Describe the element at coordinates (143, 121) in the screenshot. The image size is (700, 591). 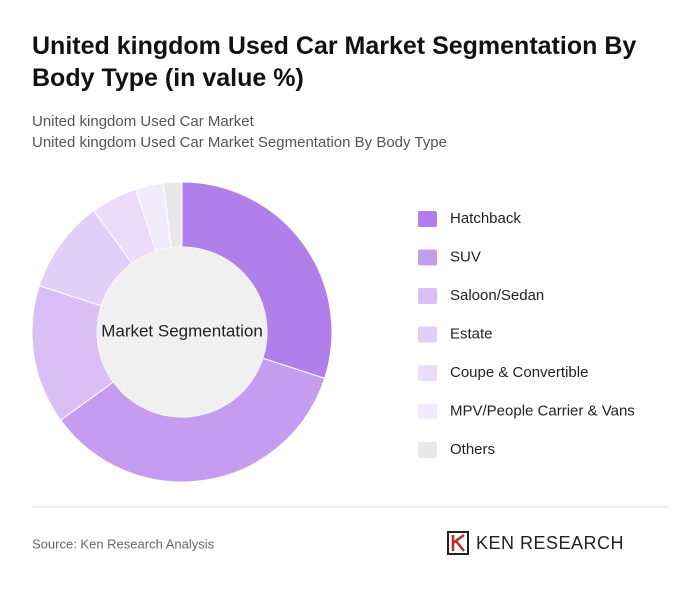
I see `subtitle: United kingdom Used Car Market` at that location.